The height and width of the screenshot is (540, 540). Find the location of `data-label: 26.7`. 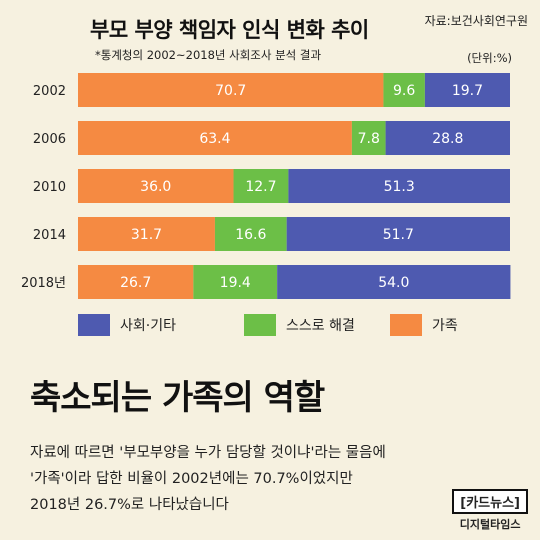

data-label: 26.7 is located at coordinates (135, 283).